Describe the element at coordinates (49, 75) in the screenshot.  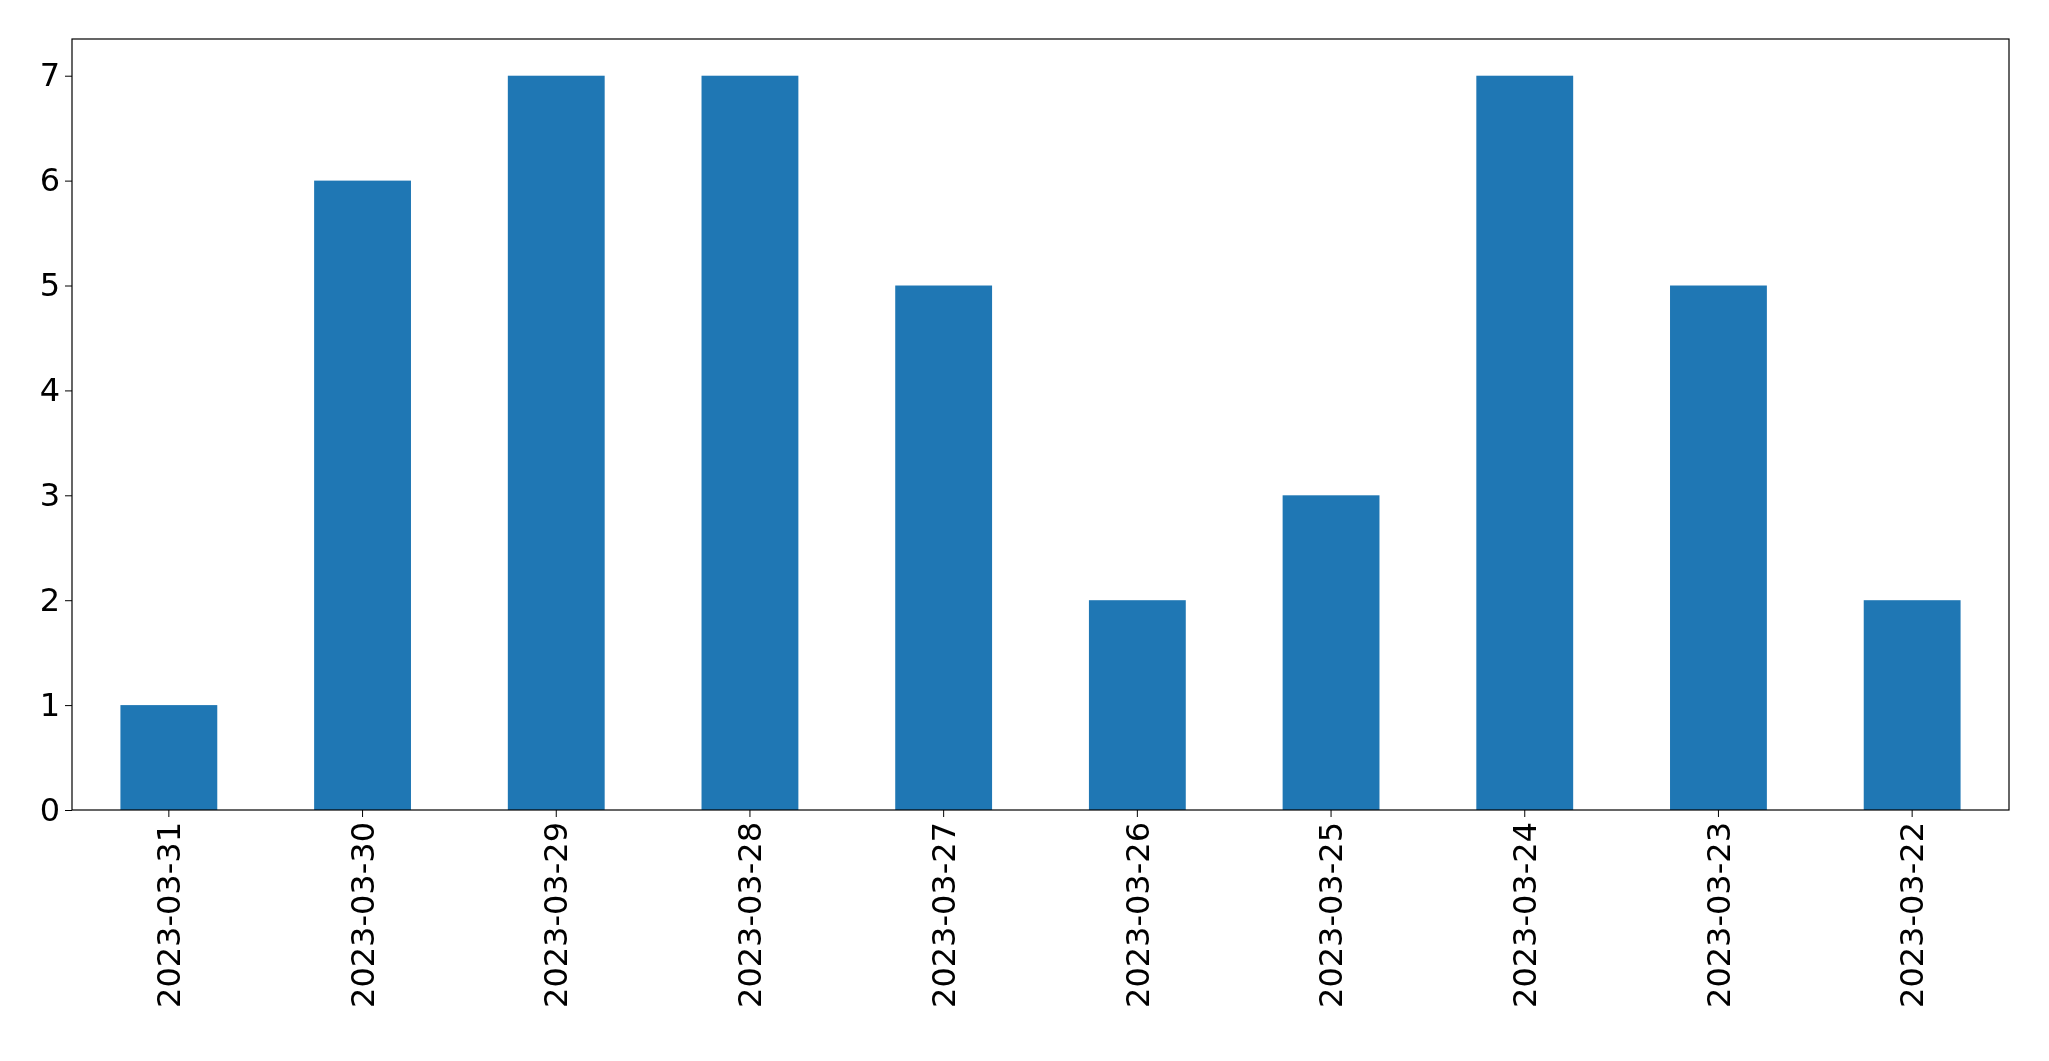
I see `y-tick-label: 7` at that location.